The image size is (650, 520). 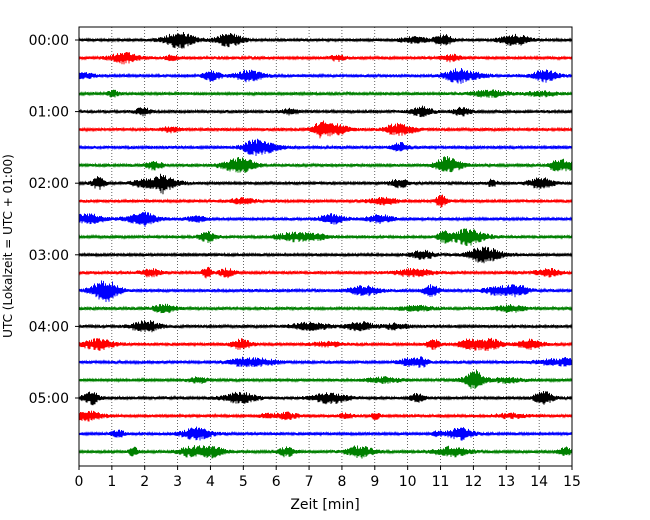 I want to click on y-axis-label: UTC (Lokalzeit = UTC + 01:00), so click(x=8, y=246).